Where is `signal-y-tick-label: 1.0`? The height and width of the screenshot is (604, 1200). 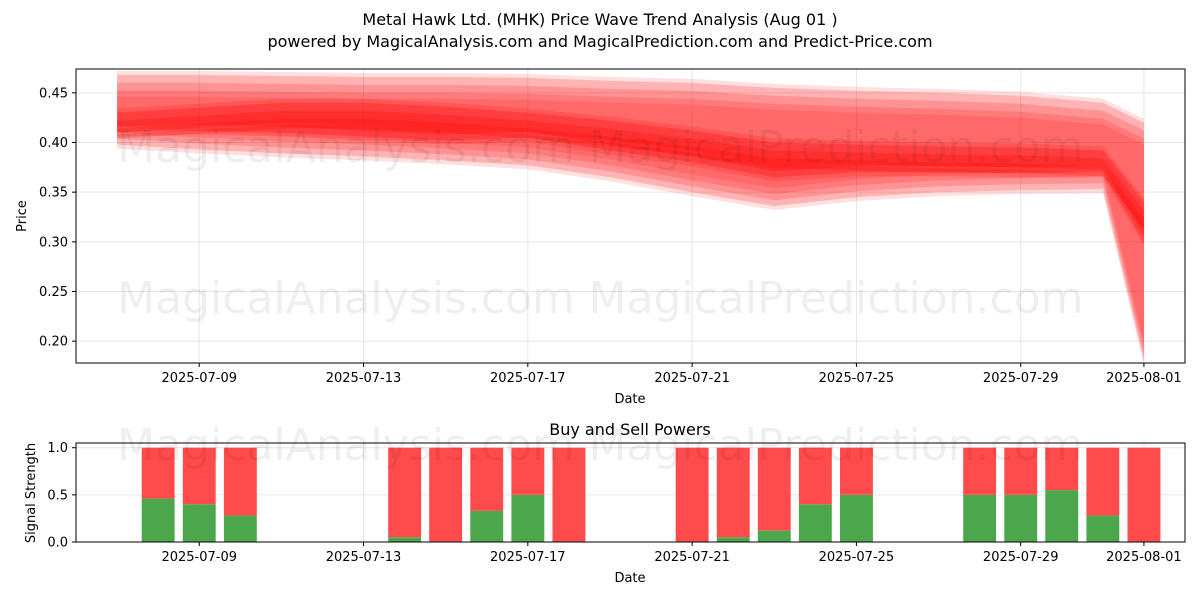 signal-y-tick-label: 1.0 is located at coordinates (57, 448).